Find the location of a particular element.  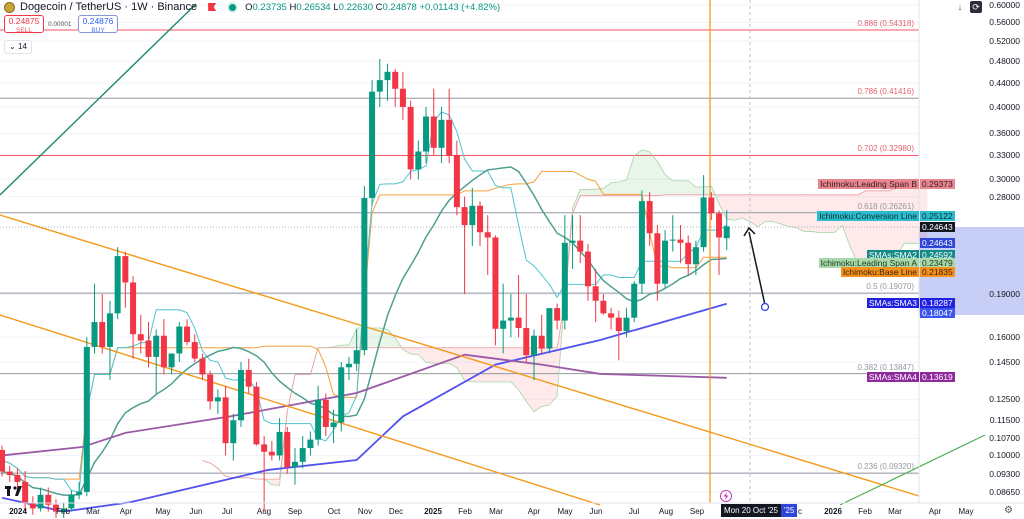

axis-series-name-tag: Ichimoku:Leading Span A is located at coordinates (868, 263).